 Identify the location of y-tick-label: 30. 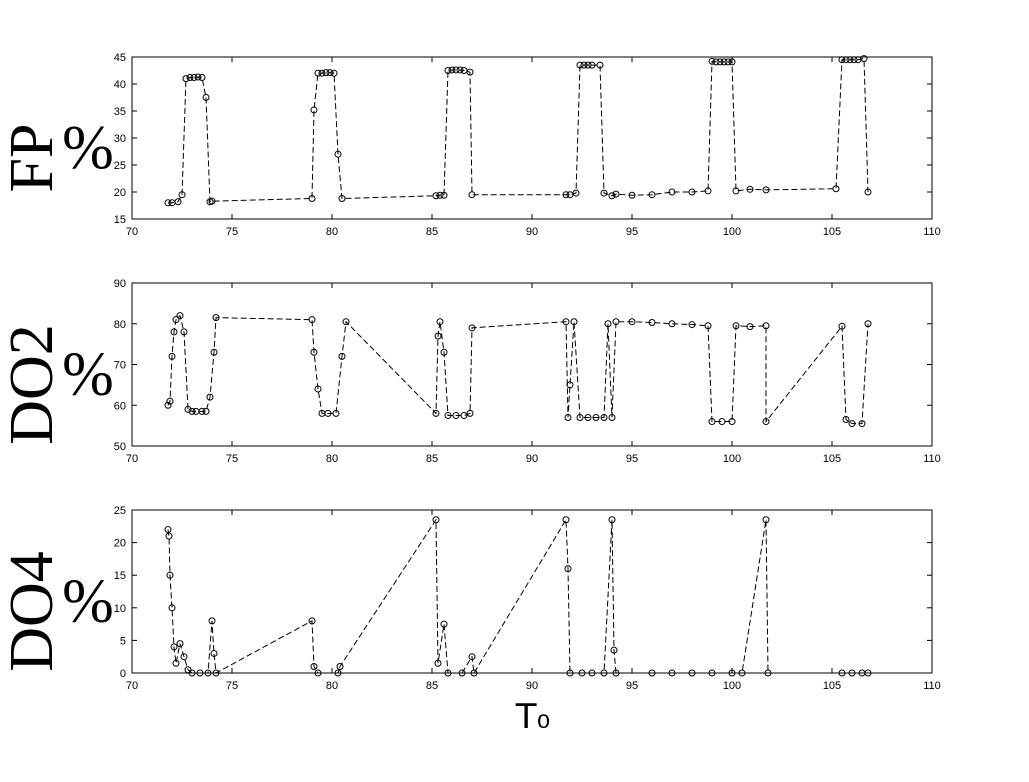
(120, 139).